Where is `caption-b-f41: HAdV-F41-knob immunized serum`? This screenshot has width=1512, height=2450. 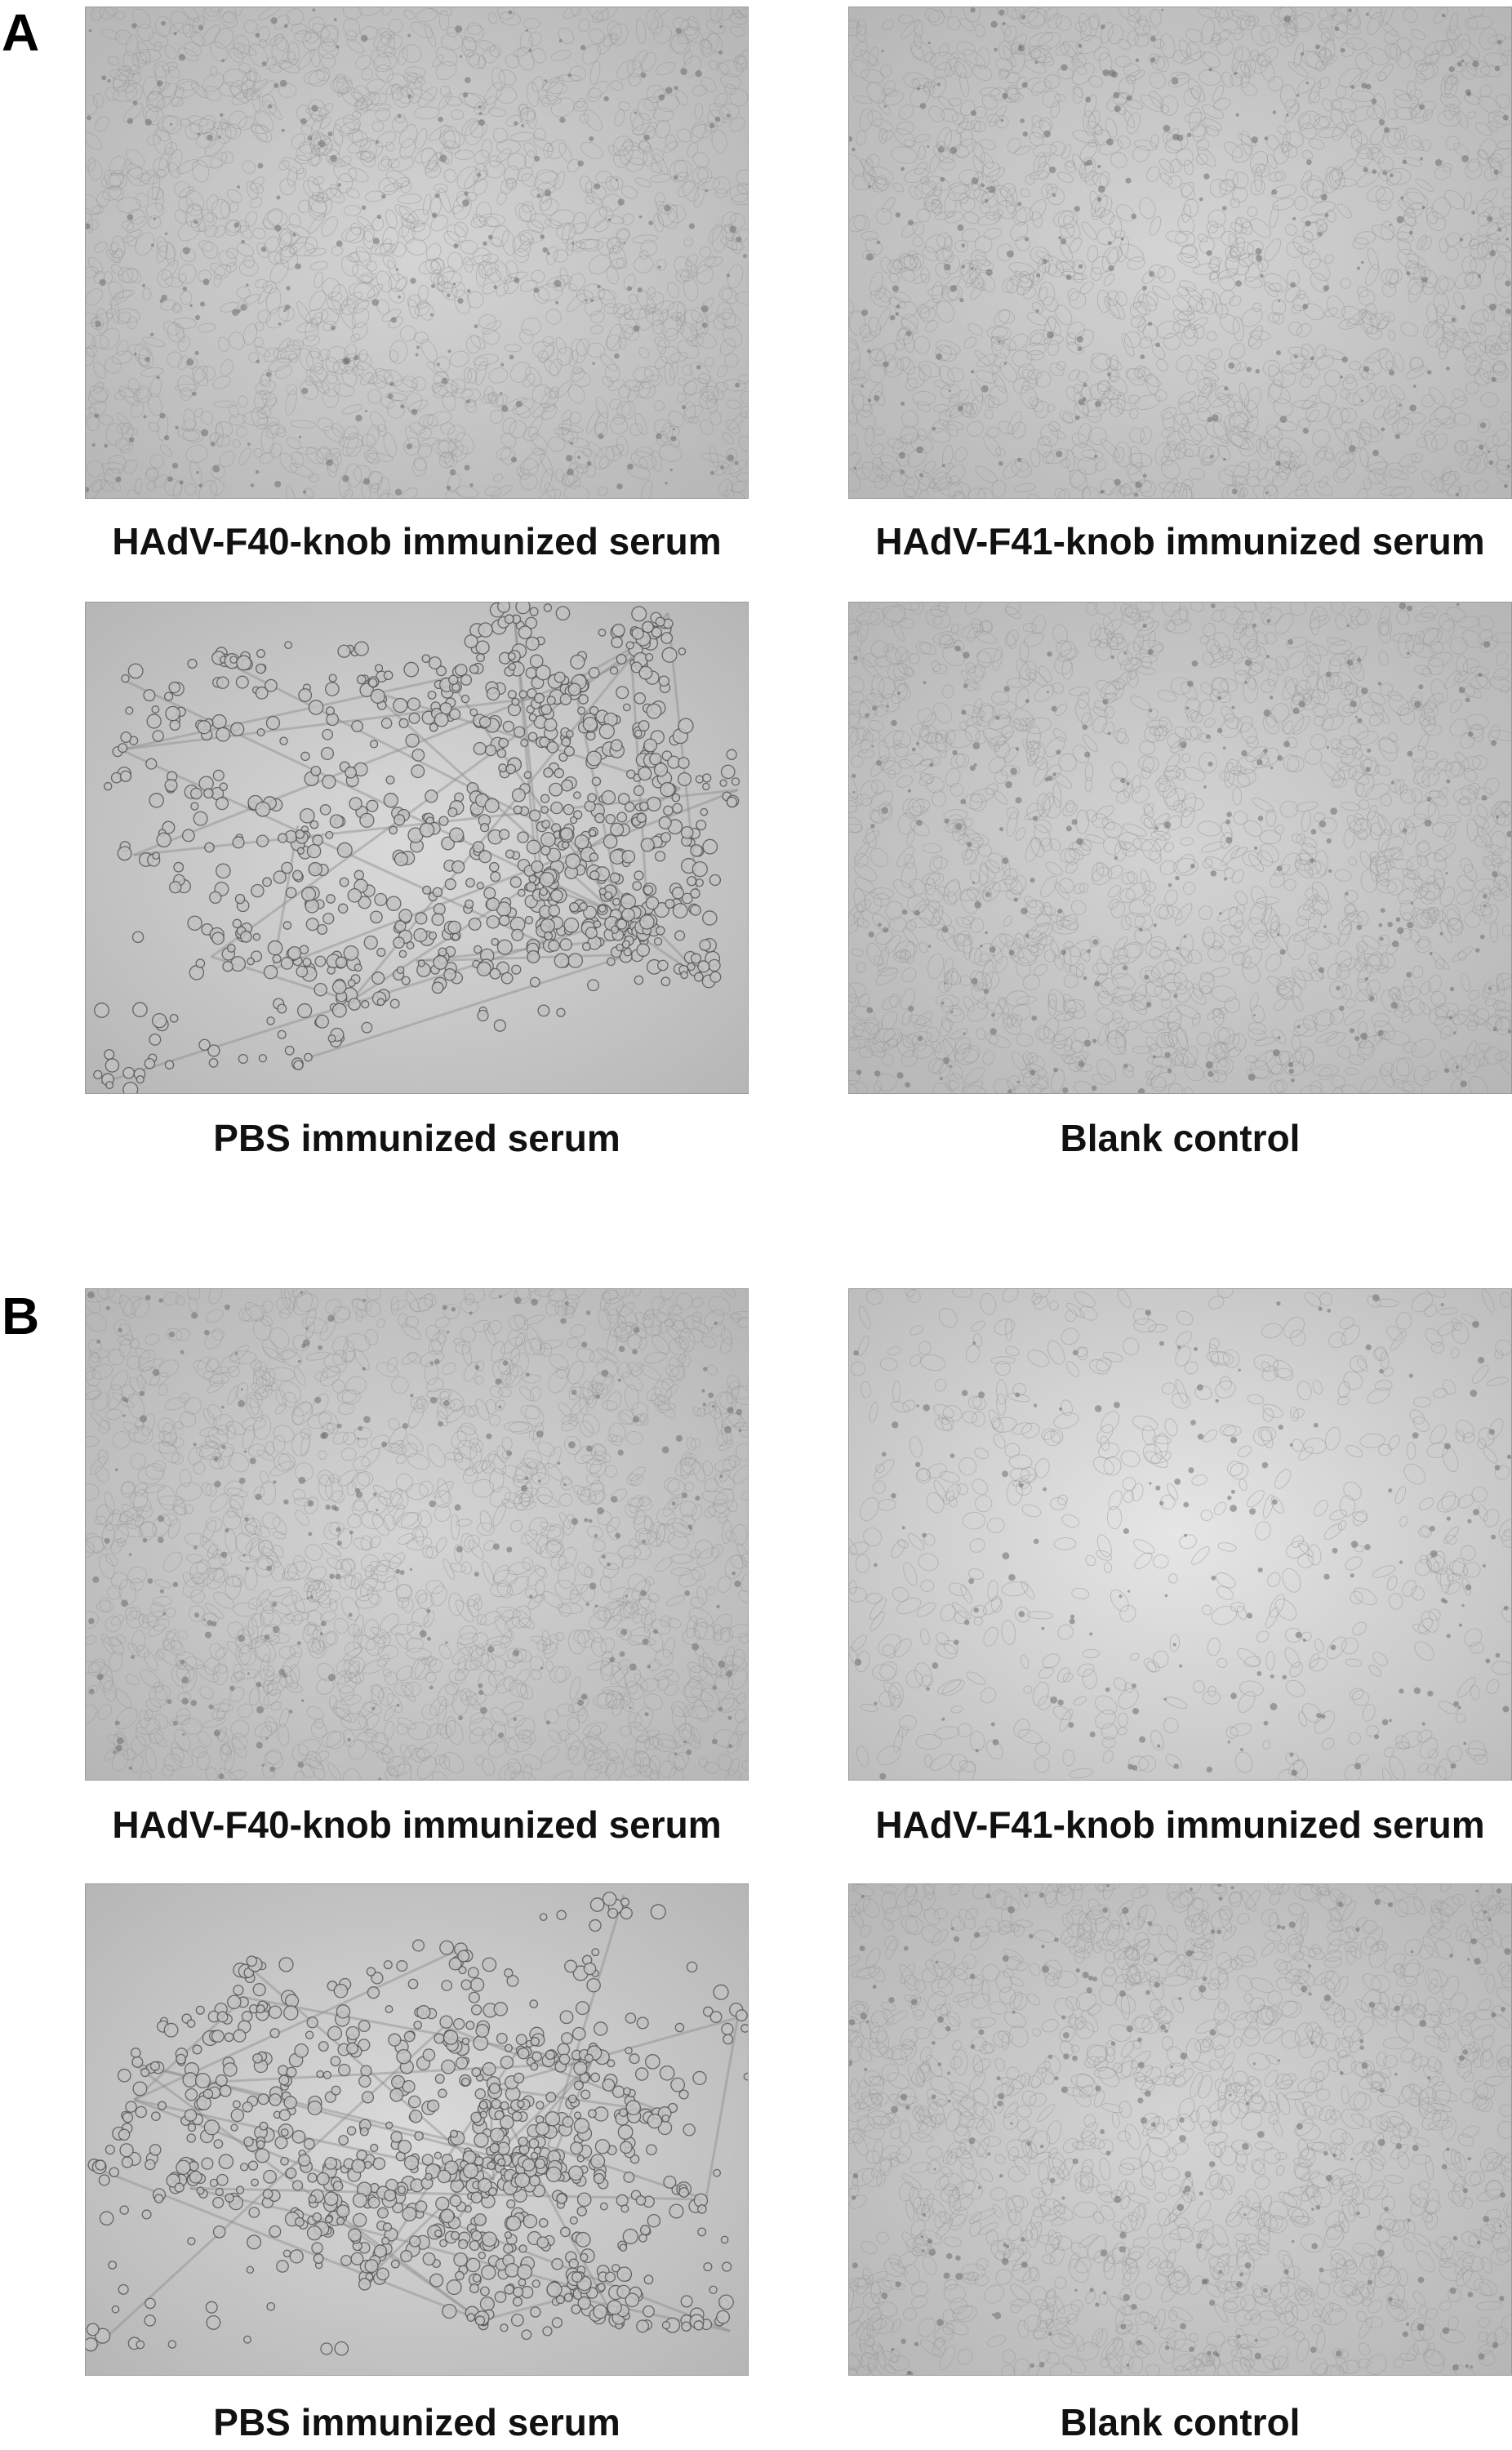
caption-b-f41: HAdV-F41-knob immunized serum is located at coordinates (1180, 1824).